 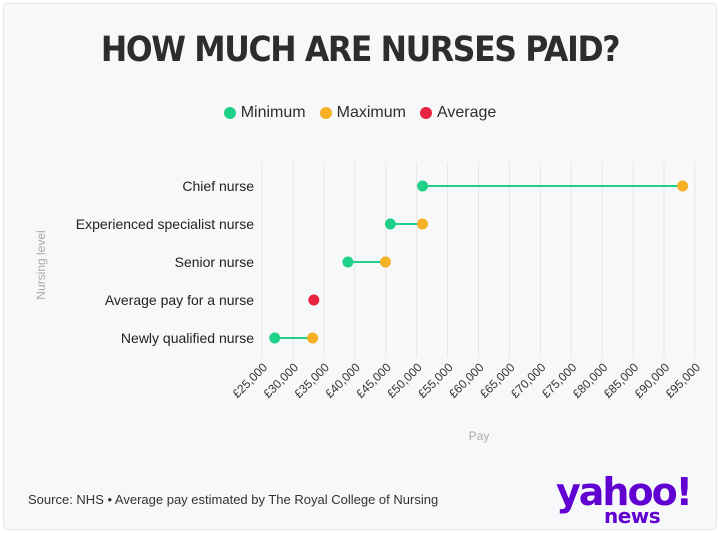 I want to click on legend-label-maximum: Maximum, so click(x=371, y=112).